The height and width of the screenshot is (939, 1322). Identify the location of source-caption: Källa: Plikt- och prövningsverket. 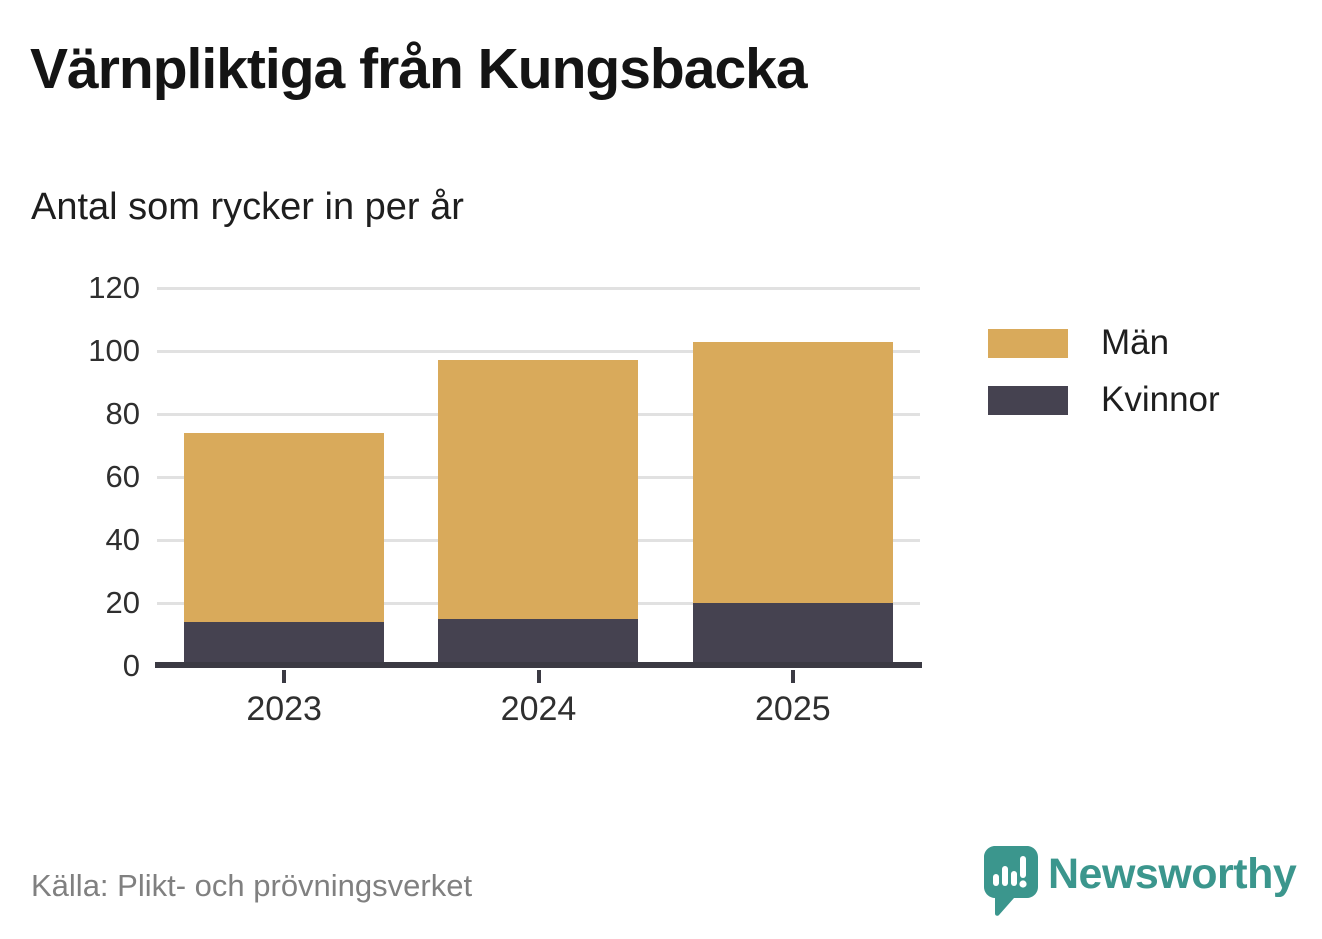
(252, 885).